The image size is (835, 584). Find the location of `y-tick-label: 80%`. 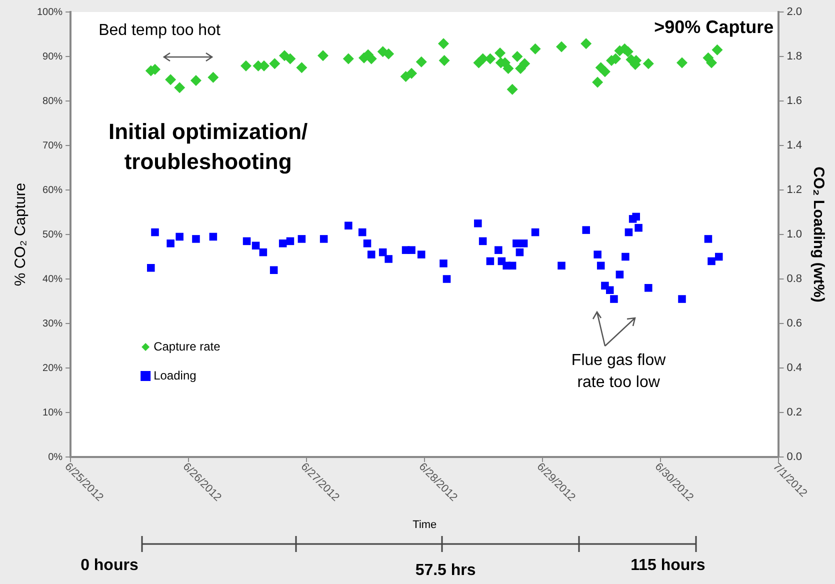

y-tick-label: 80% is located at coordinates (52, 101).